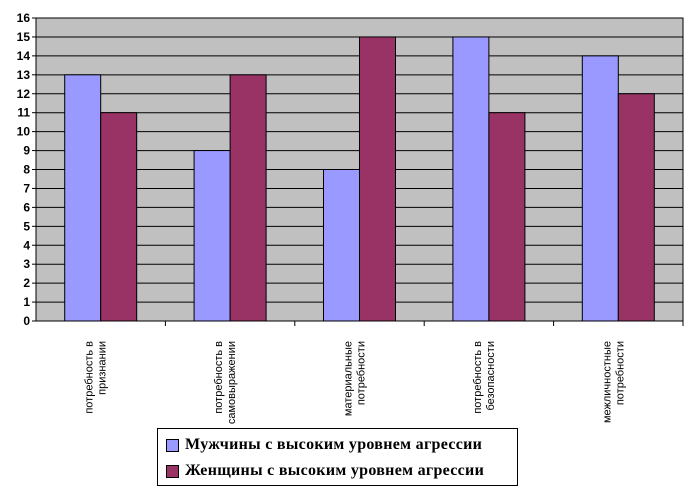 The image size is (698, 500). What do you see at coordinates (613, 382) in the screenshot?
I see `x-tick-label: межличностныепотребности` at bounding box center [613, 382].